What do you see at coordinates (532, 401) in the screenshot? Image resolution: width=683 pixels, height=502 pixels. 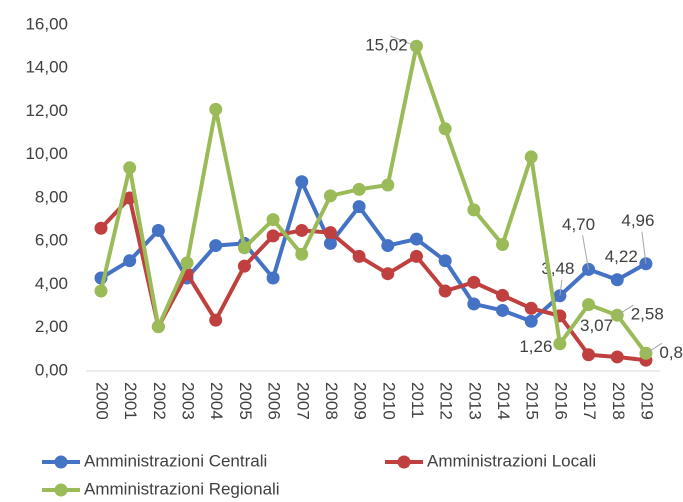 I see `x-tick-label: 2015` at bounding box center [532, 401].